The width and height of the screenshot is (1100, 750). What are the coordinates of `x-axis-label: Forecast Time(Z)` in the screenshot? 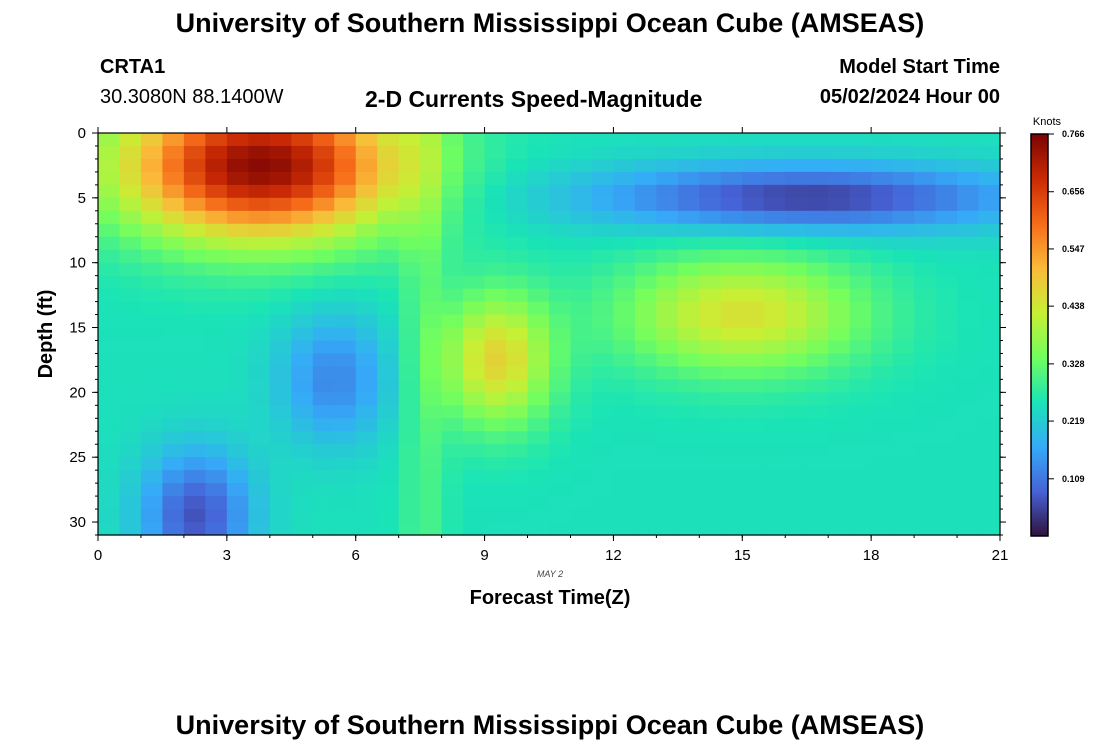 It's located at (550, 598).